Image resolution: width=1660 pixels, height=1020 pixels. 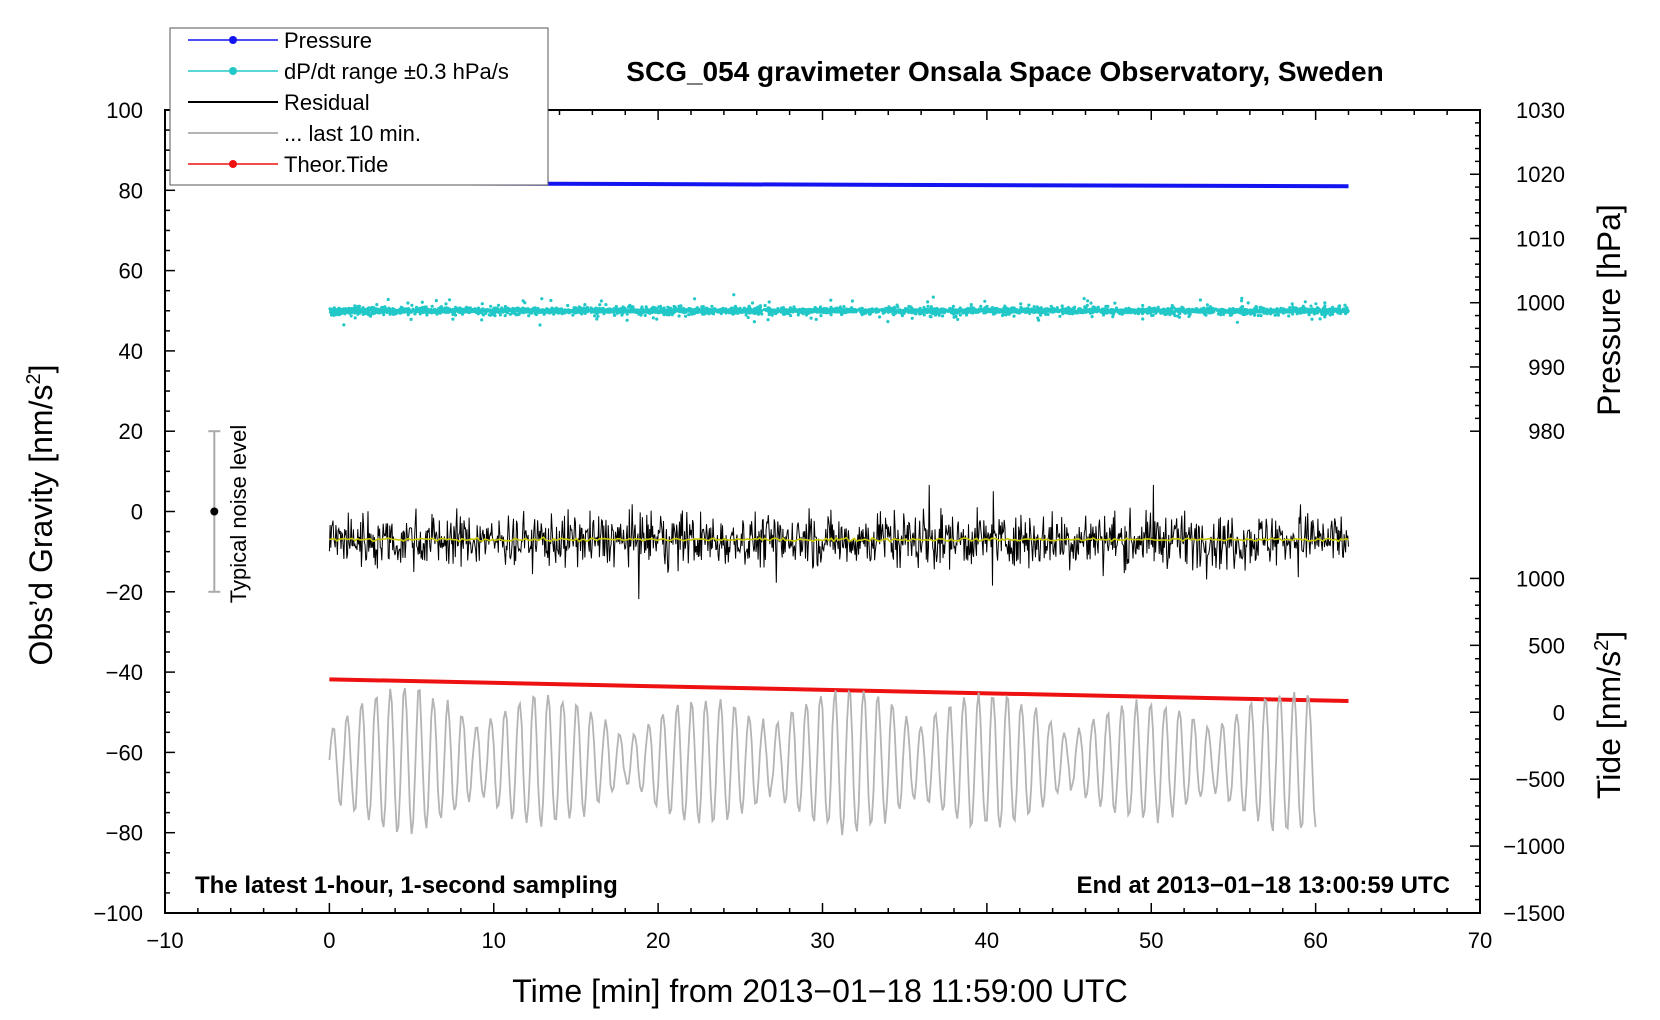 I want to click on legend-label: dP/dt range ±0.3 hPa/s, so click(x=396, y=71).